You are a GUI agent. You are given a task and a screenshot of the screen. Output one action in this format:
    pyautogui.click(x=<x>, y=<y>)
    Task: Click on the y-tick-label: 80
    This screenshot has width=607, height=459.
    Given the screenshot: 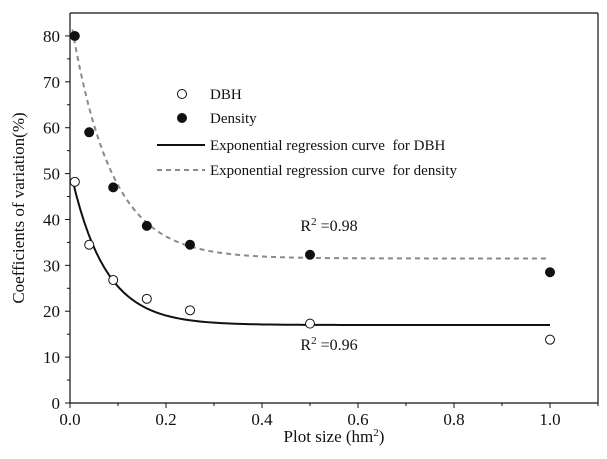 What is the action you would take?
    pyautogui.click(x=51, y=36)
    